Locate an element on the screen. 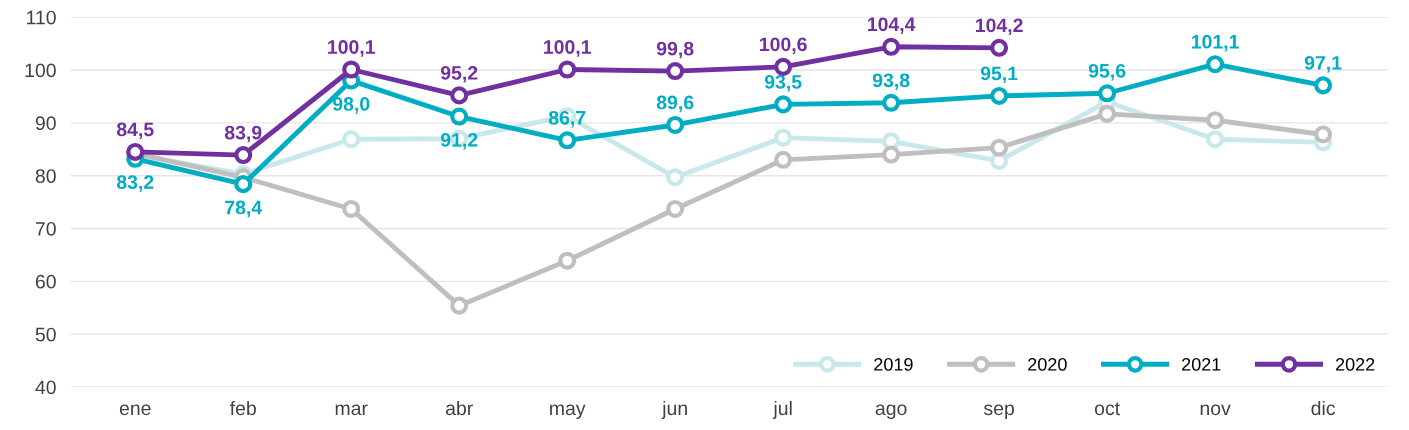 This screenshot has width=1409, height=430. data-label: 95,1 is located at coordinates (999, 75).